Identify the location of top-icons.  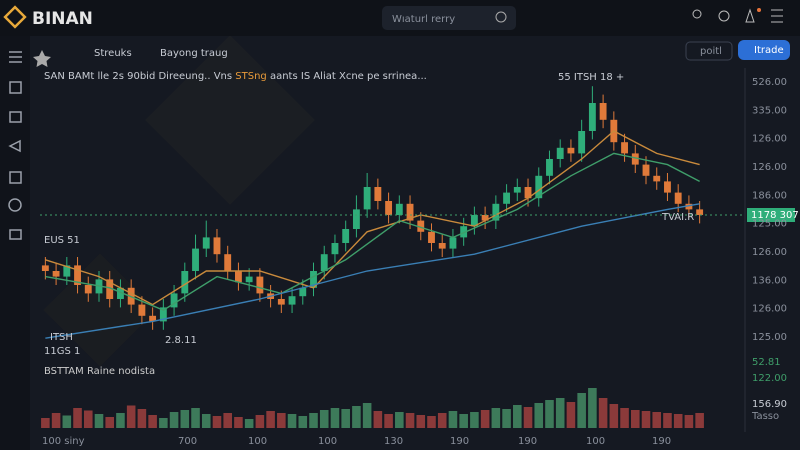
(737, 15).